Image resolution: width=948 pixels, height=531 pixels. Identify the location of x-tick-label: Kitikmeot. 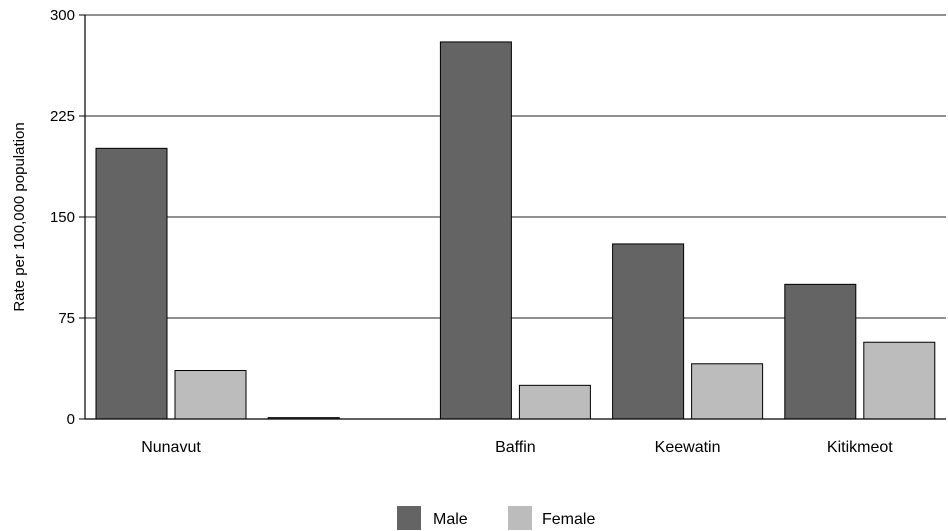
(860, 447).